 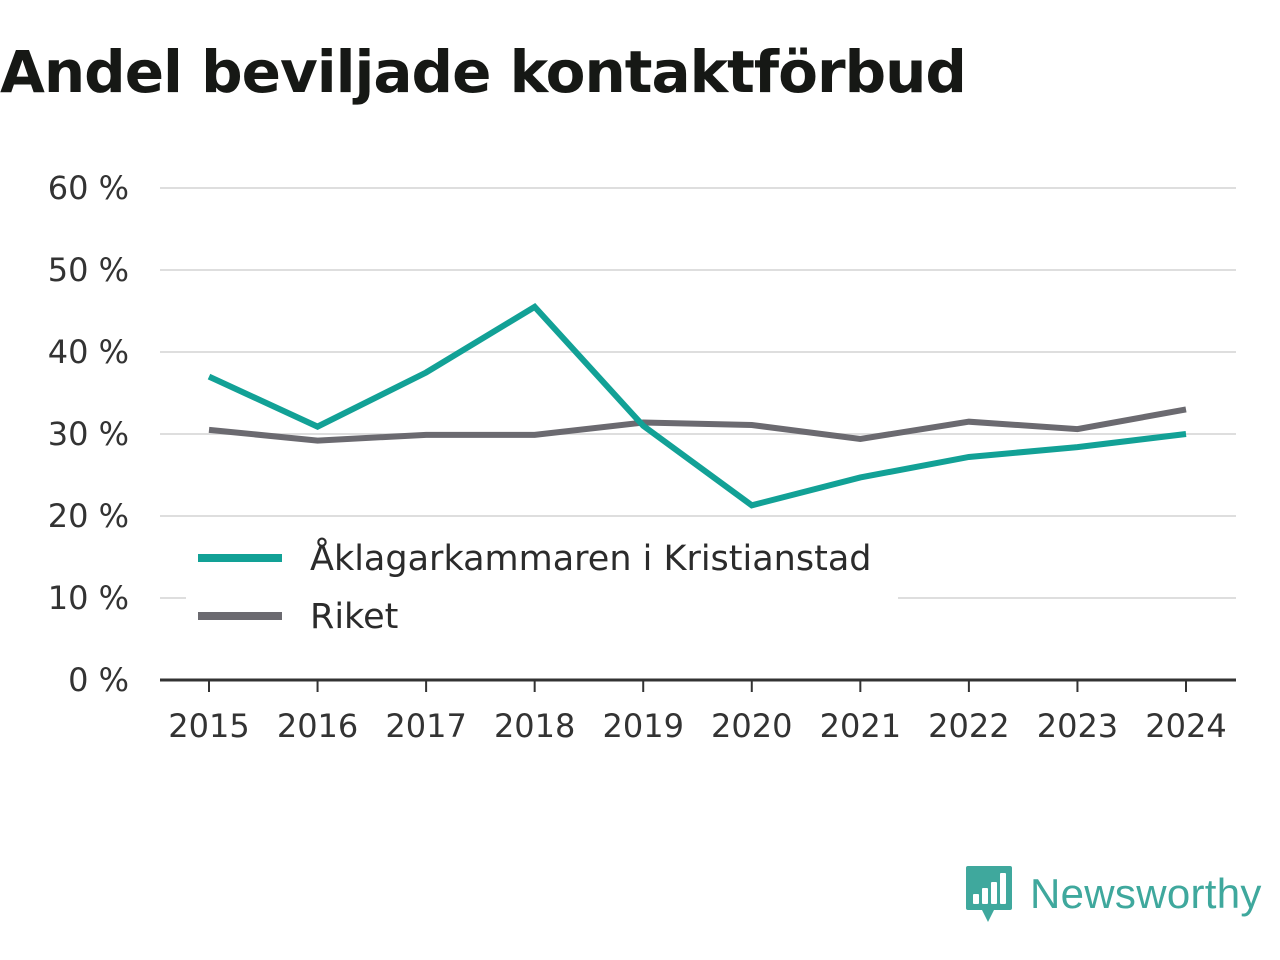 I want to click on newsworthy-logo: Newsworthy, so click(x=1113, y=894).